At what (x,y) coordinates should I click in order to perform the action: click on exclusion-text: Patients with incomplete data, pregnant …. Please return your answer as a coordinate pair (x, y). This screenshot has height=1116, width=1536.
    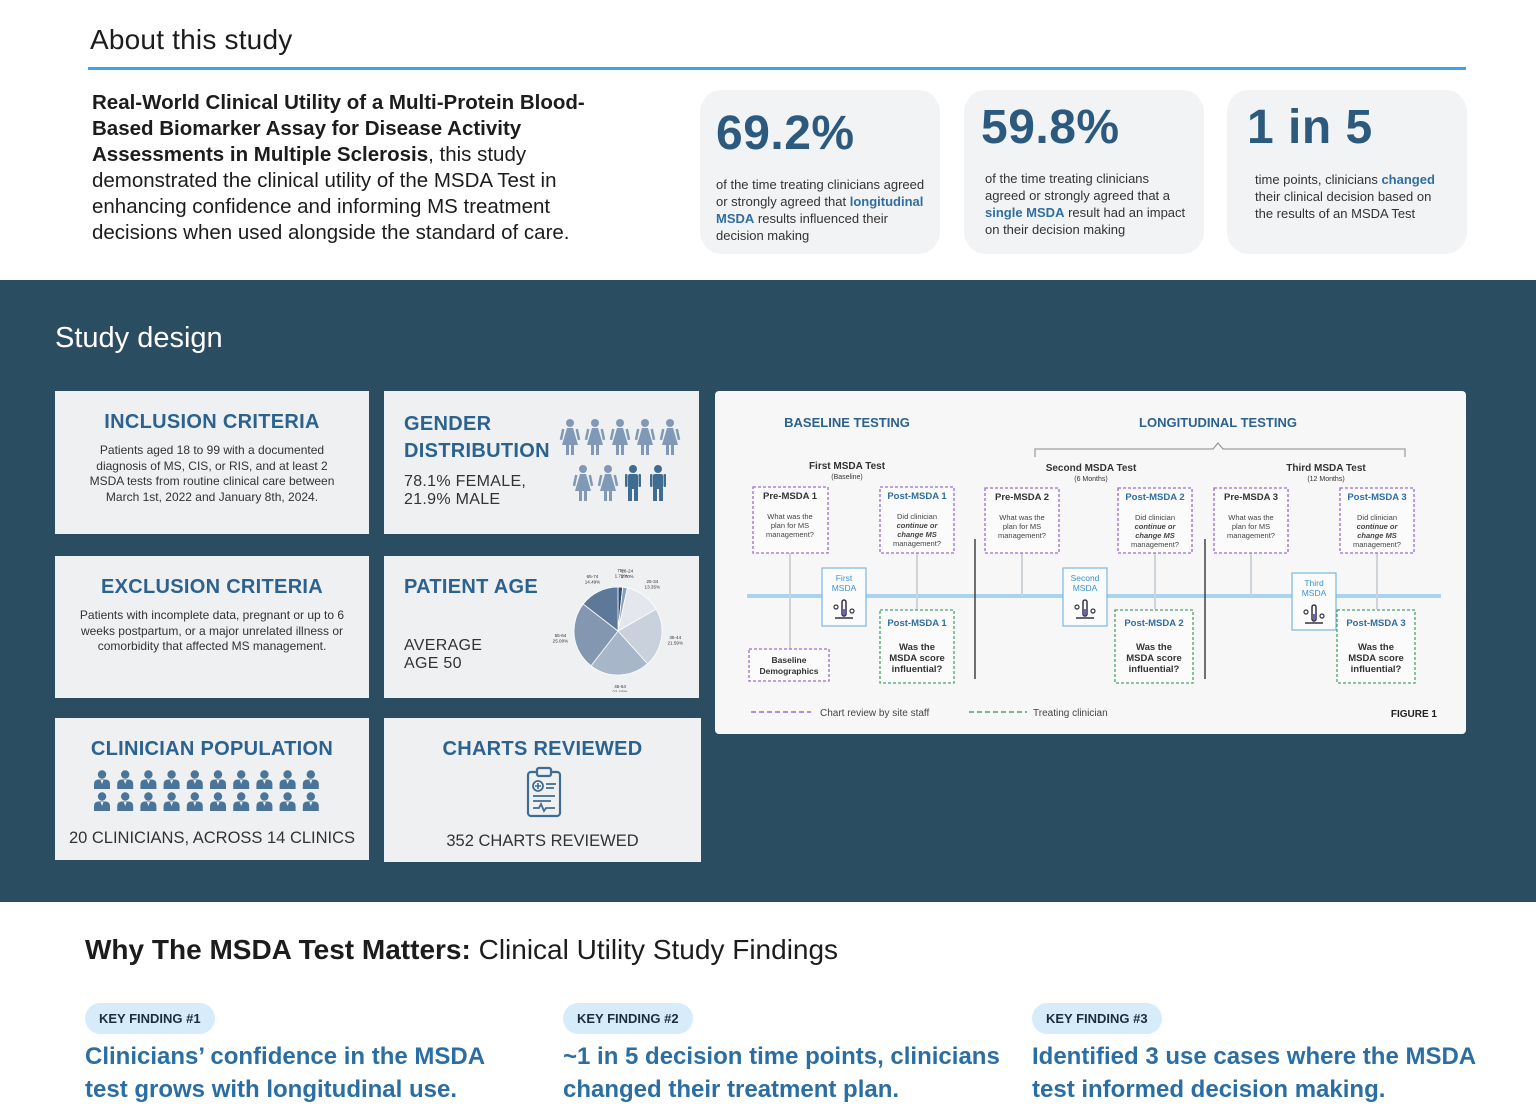
    Looking at the image, I should click on (212, 630).